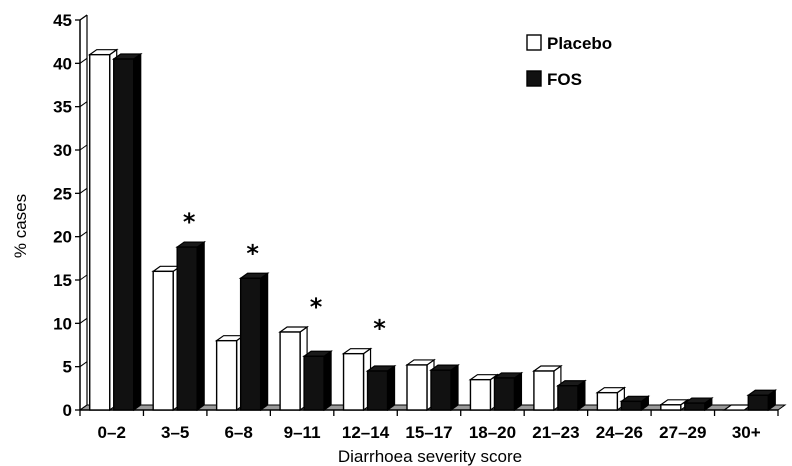 This screenshot has width=792, height=466. I want to click on y-tick-label: 5, so click(67, 367).